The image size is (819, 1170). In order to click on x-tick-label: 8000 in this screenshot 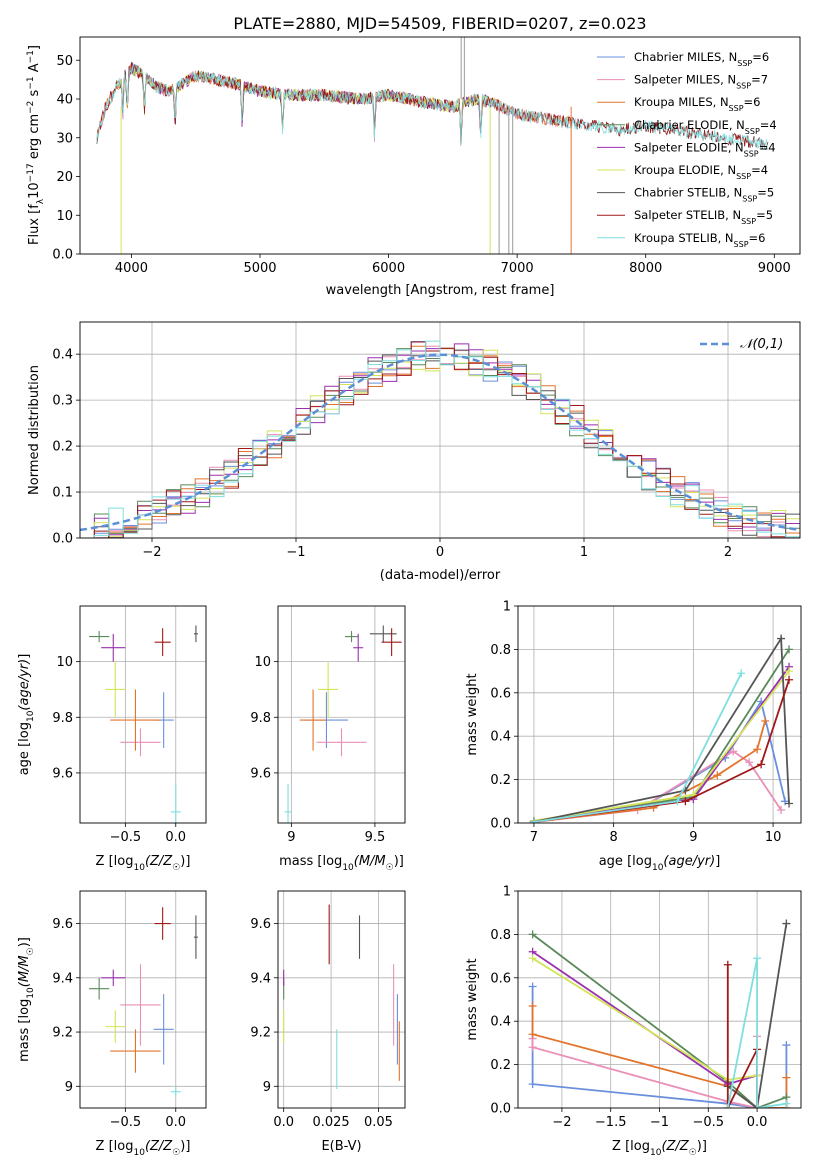, I will do `click(645, 268)`.